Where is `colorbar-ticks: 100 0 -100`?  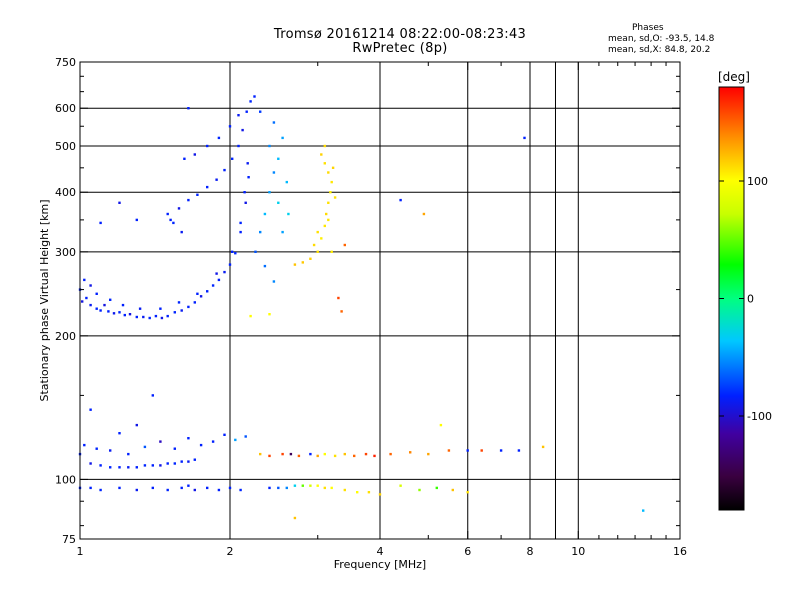
colorbar-ticks: 100 0 -100 is located at coordinates (745, 298).